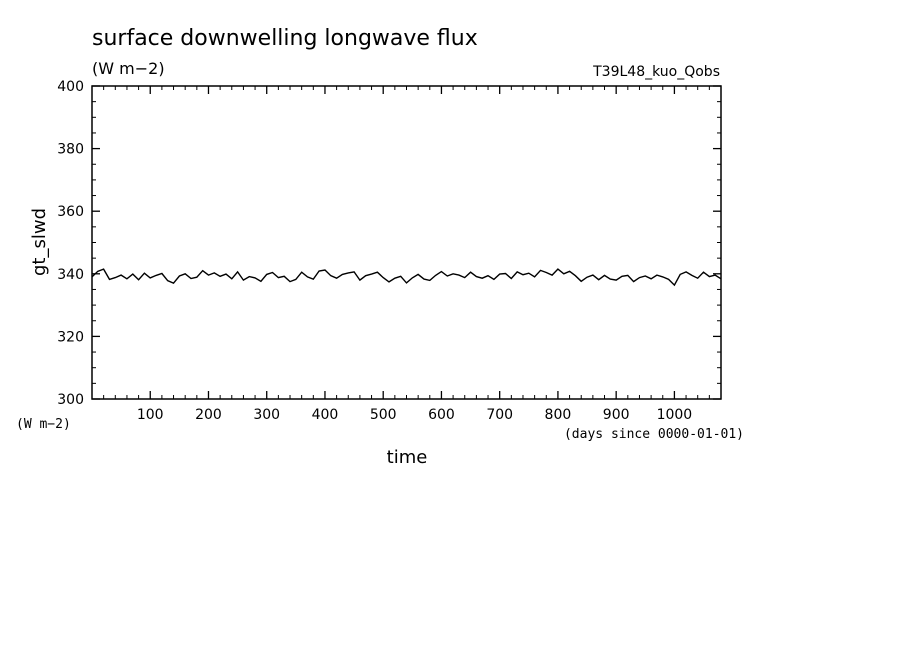 The height and width of the screenshot is (654, 904). I want to click on x-tick-label: 300, so click(266, 415).